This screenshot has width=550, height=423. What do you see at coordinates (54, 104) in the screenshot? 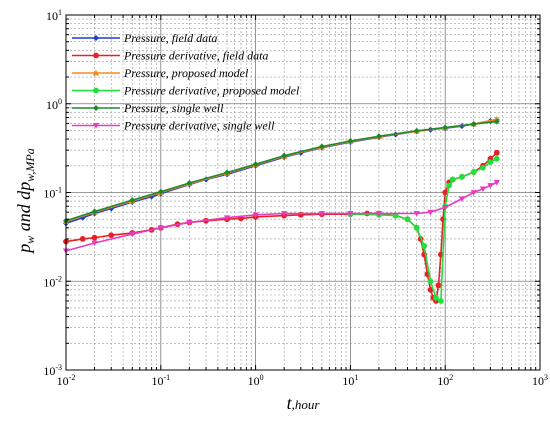
I see `y-tick-label: 10⁰` at bounding box center [54, 104].